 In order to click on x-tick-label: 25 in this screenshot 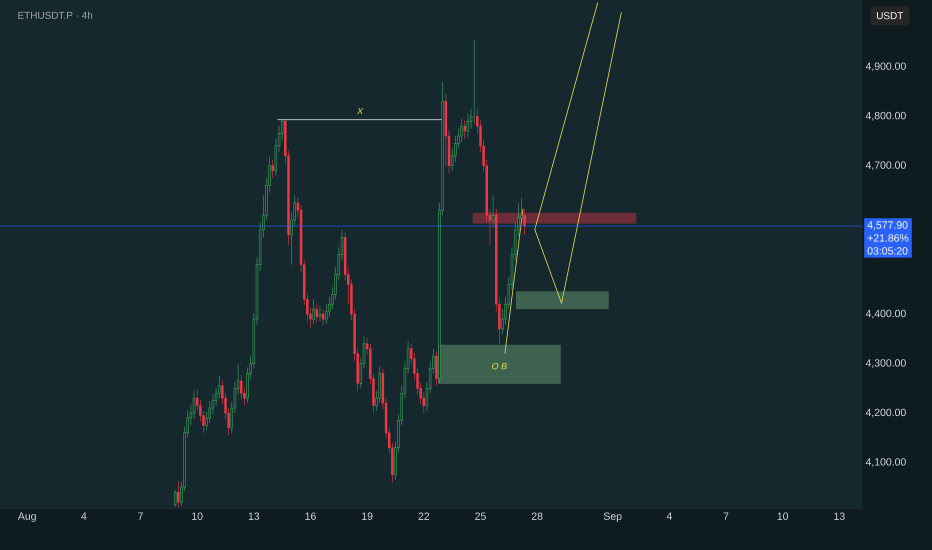, I will do `click(480, 516)`.